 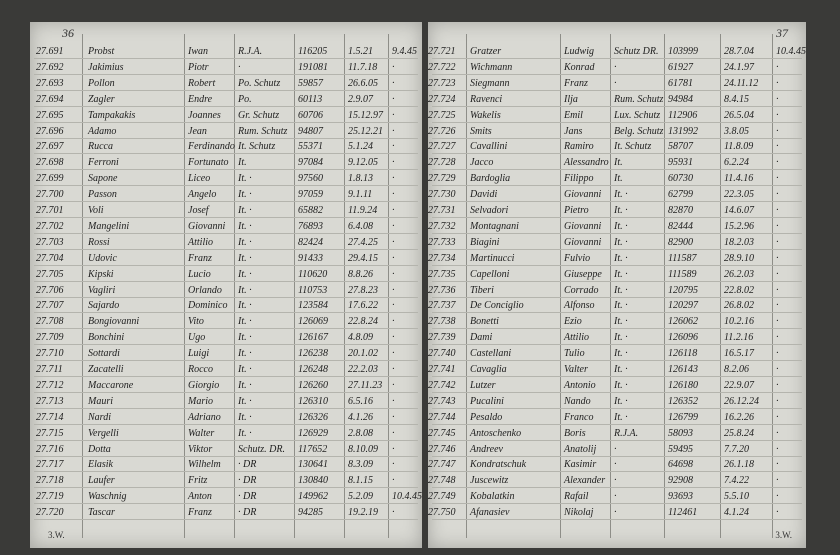 I want to click on cell-no: 27.692, so click(x=50, y=67).